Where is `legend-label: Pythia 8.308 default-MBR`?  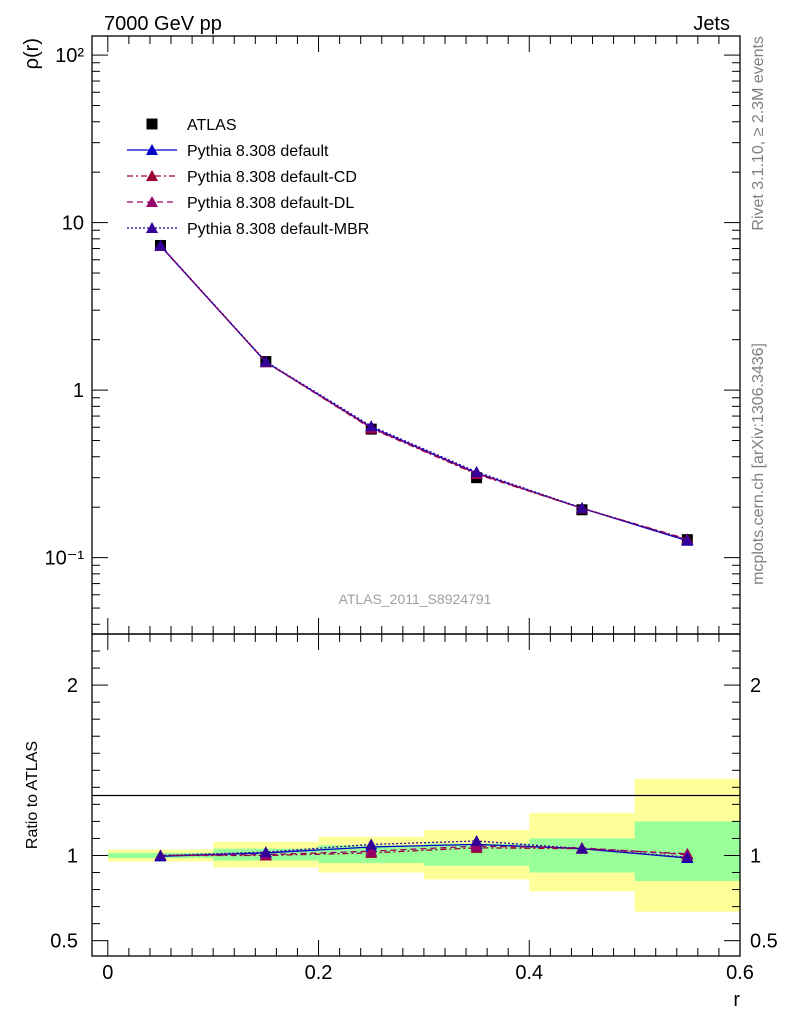 legend-label: Pythia 8.308 default-MBR is located at coordinates (278, 229).